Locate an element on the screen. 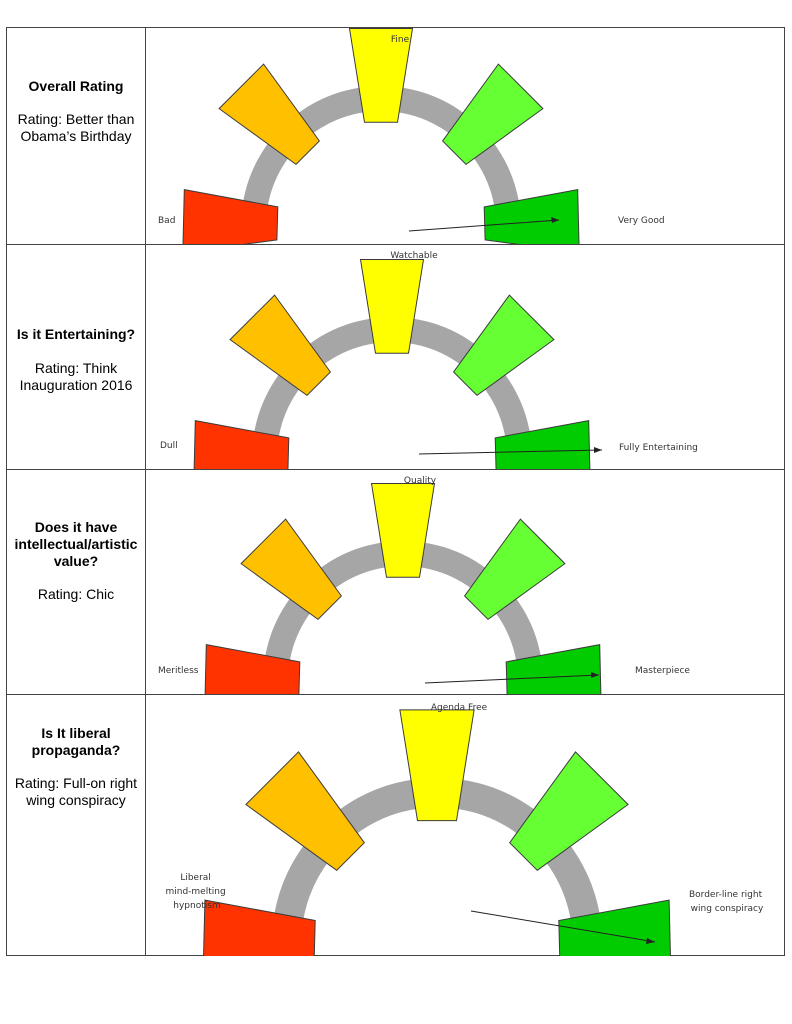  criterion-question: Overall Rating is located at coordinates (76, 86).